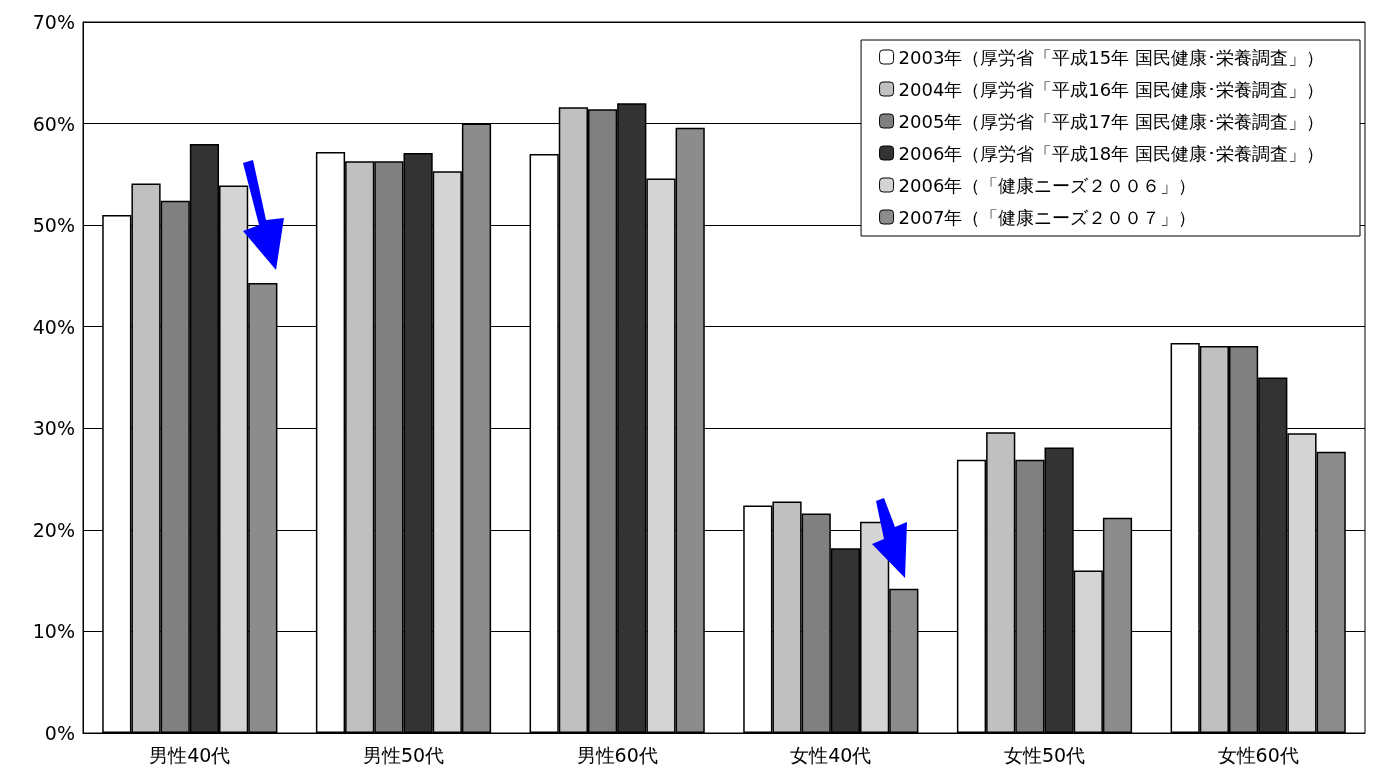  What do you see at coordinates (1111, 121) in the screenshot?
I see `legend-label: 2005年（厚労省「平成17年 国民健康･栄養調査」）` at bounding box center [1111, 121].